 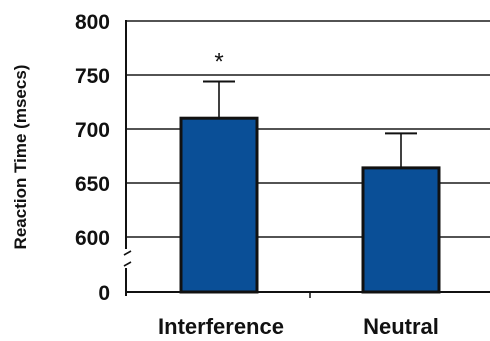 I want to click on axis-break-mark-upper, so click(x=127, y=253).